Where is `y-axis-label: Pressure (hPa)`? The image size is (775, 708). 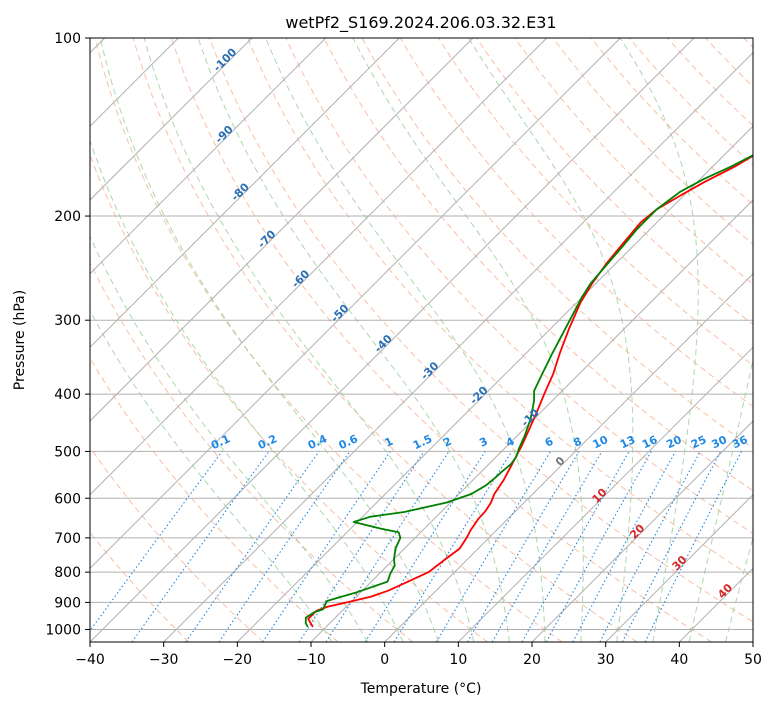 y-axis-label: Pressure (hPa) is located at coordinates (20, 340).